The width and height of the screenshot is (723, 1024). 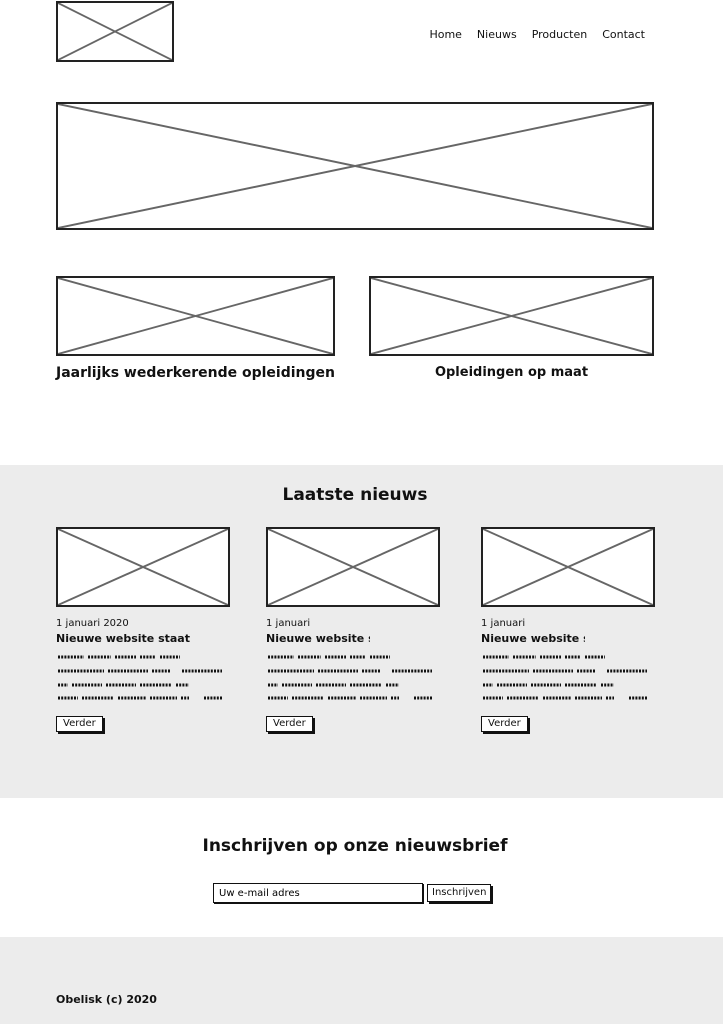 I want to click on footer-copyright: Obelisk (c) 2020, so click(x=106, y=999).